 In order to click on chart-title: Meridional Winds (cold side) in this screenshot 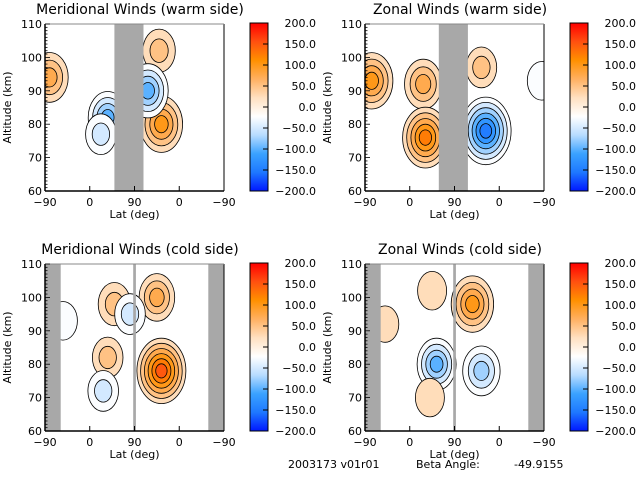, I will do `click(140, 250)`.